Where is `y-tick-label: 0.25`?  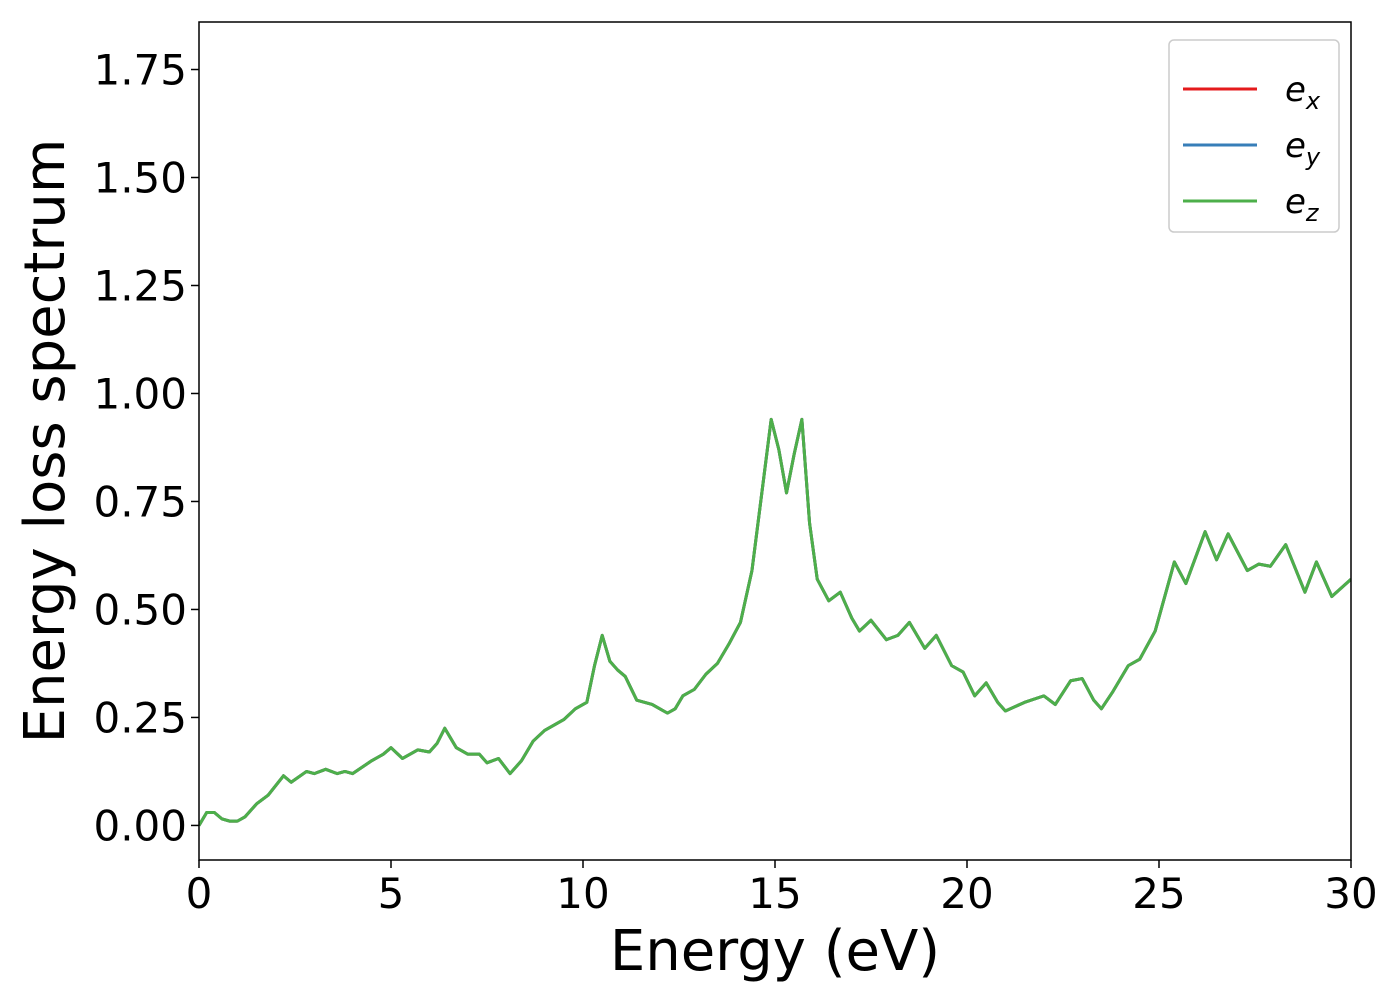 y-tick-label: 0.25 is located at coordinates (140, 717).